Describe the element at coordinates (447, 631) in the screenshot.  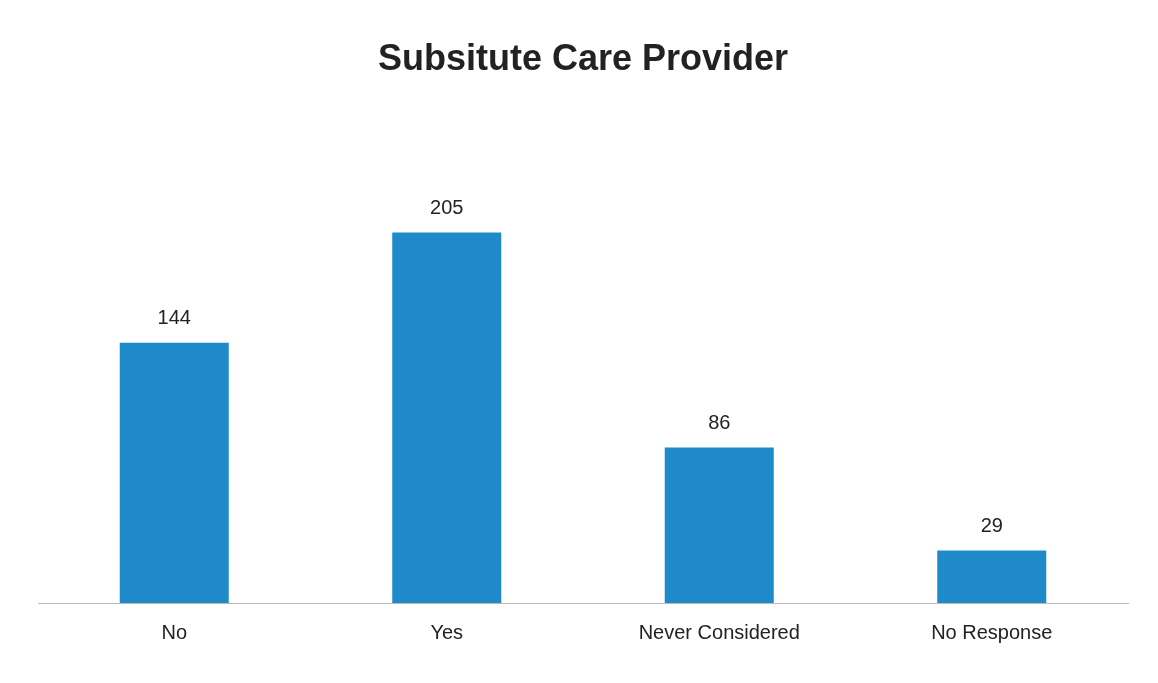
I see `x-tick-label: Yes` at that location.